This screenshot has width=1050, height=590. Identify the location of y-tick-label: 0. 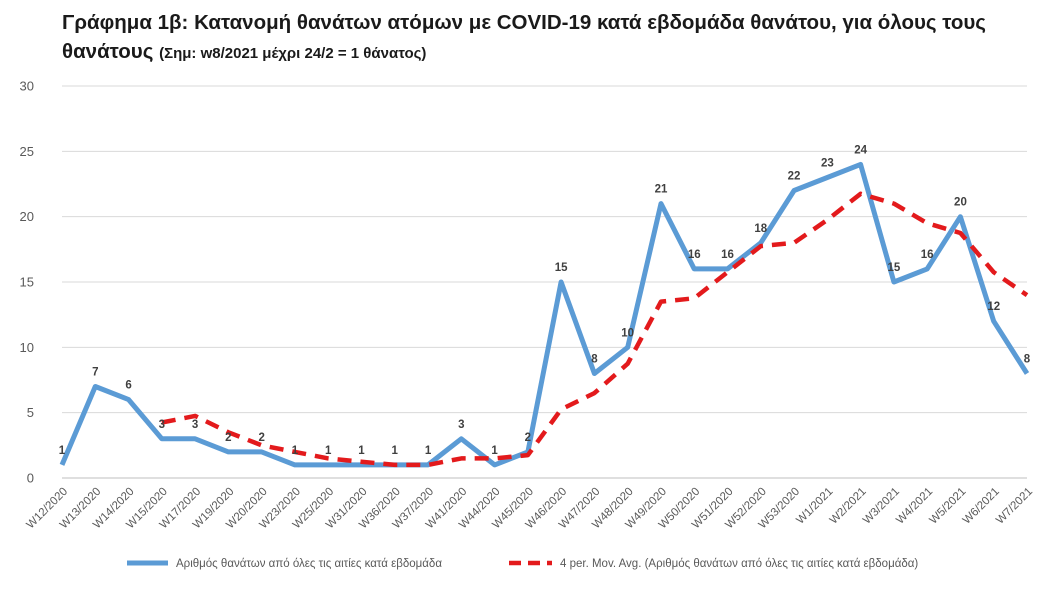
(30, 478).